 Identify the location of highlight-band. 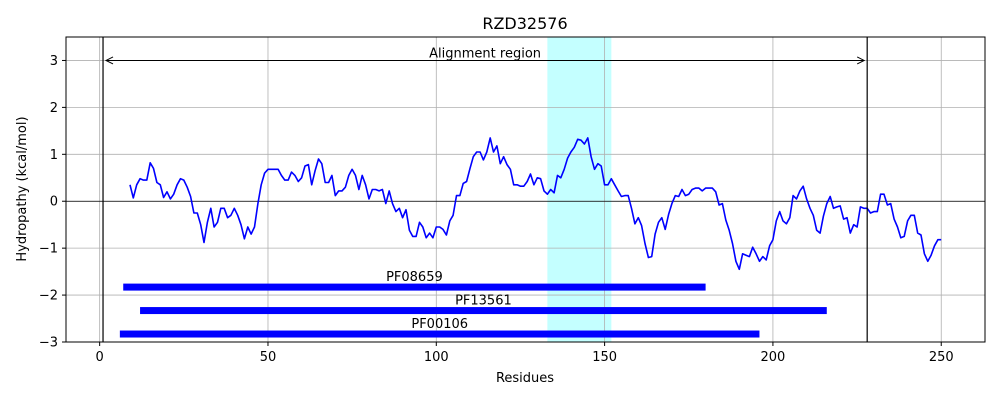
(579, 189).